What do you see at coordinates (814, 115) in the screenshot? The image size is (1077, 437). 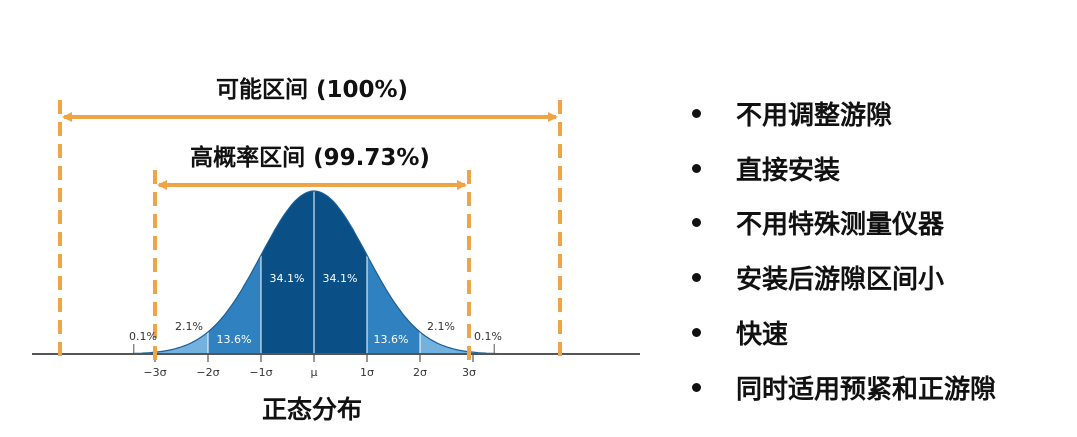 I see `feature-text: 不用调整游隙` at bounding box center [814, 115].